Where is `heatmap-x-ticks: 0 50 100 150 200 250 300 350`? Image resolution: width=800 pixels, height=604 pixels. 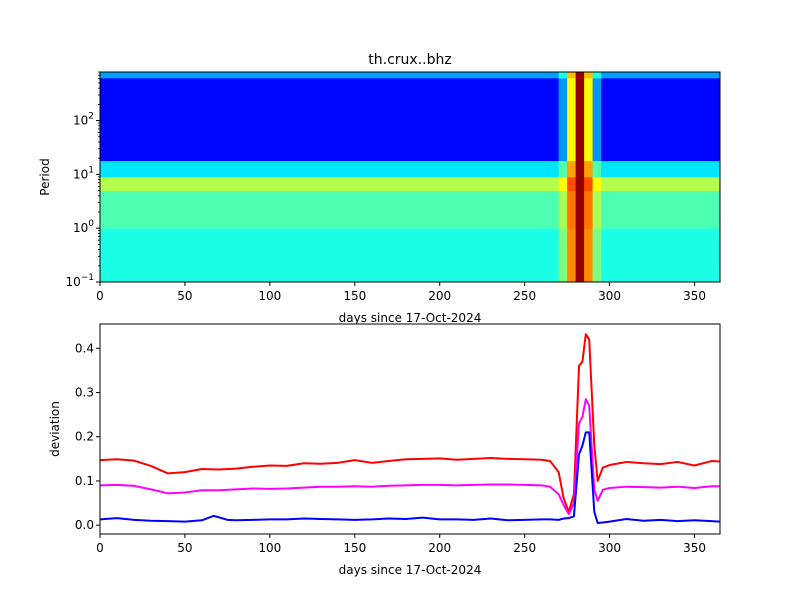 heatmap-x-ticks: 0 50 100 150 200 250 300 350 is located at coordinates (401, 292).